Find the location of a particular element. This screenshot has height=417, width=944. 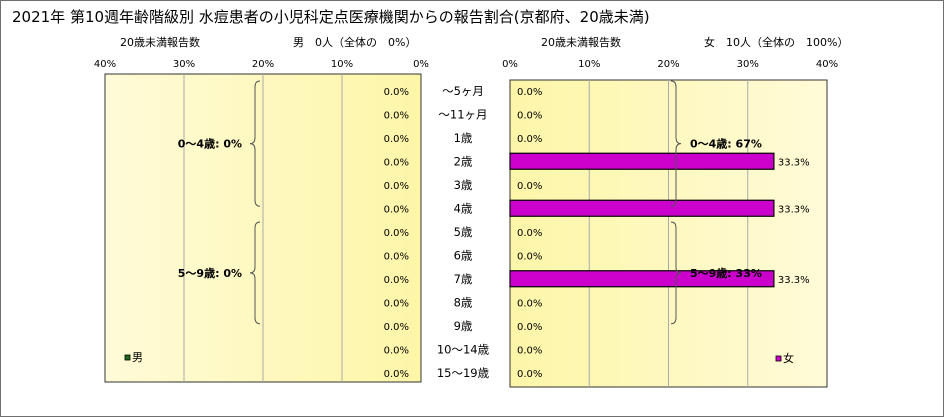

category-label: 6歳 is located at coordinates (463, 255).